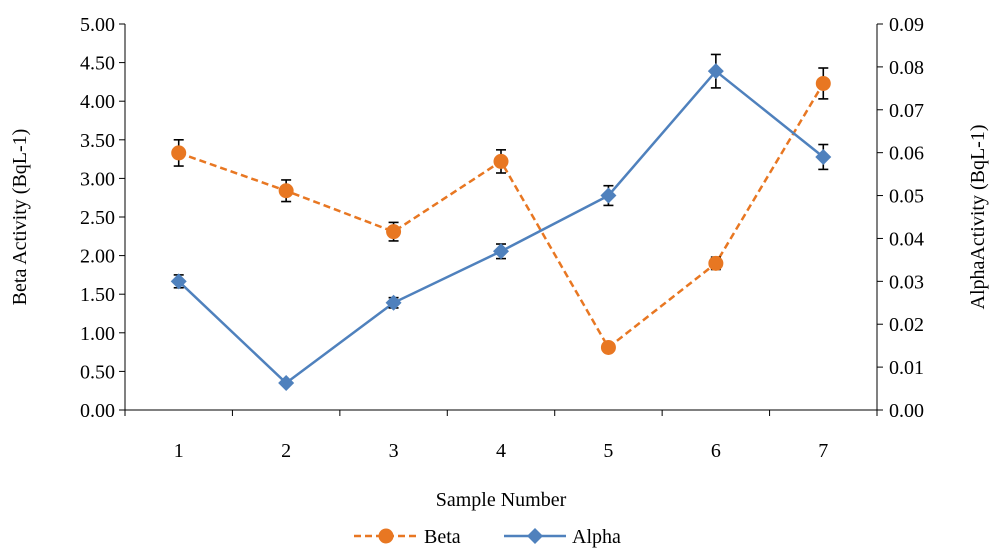 The width and height of the screenshot is (997, 550). Describe the element at coordinates (906, 239) in the screenshot. I see `right-tick-label: 0.04` at that location.